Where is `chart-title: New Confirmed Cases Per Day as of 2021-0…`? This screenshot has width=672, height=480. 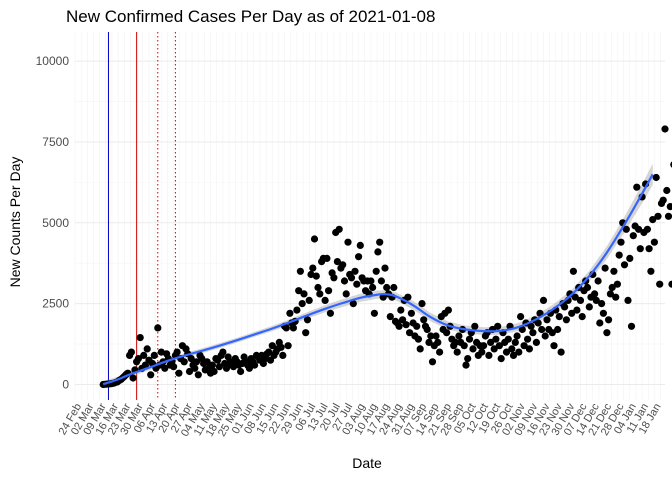 chart-title: New Confirmed Cases Per Day as of 2021-0… is located at coordinates (250, 16).